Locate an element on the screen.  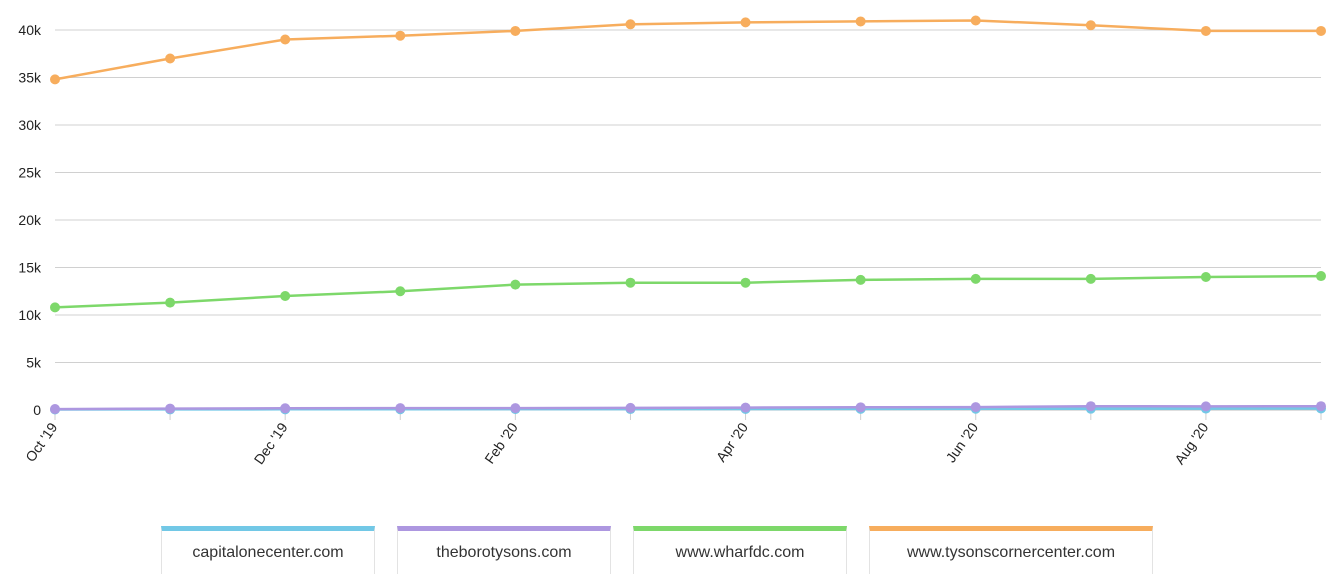
legend-item-theborotysons: theborotysons.com is located at coordinates (504, 550).